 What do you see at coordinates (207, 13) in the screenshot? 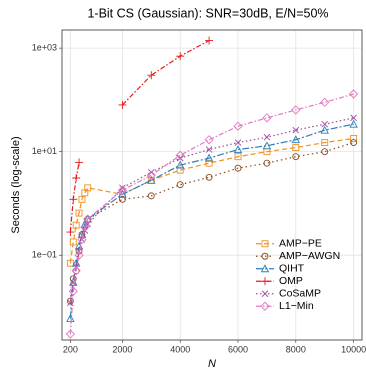
I see `chart-title: 1-Bit CS (Gaussian): SNR=30dB, E/N=50%` at bounding box center [207, 13].